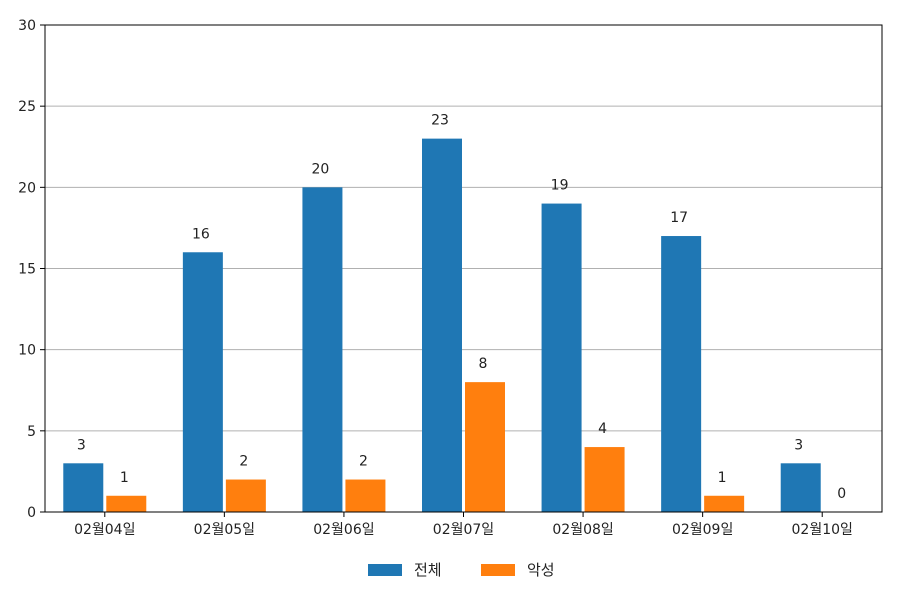  I want to click on bar-value-label: 16, so click(201, 234).